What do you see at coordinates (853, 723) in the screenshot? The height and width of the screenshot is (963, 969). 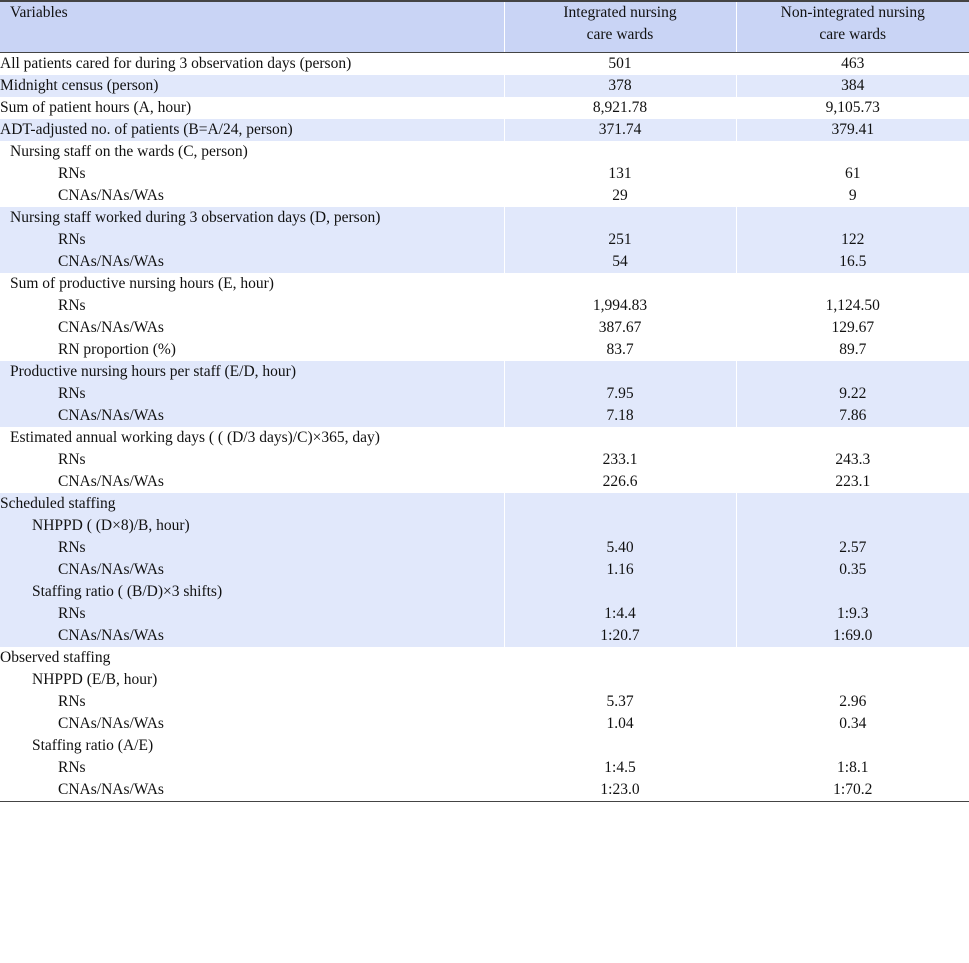 I see `cell-nonintegrated-cnas: 0.34` at bounding box center [853, 723].